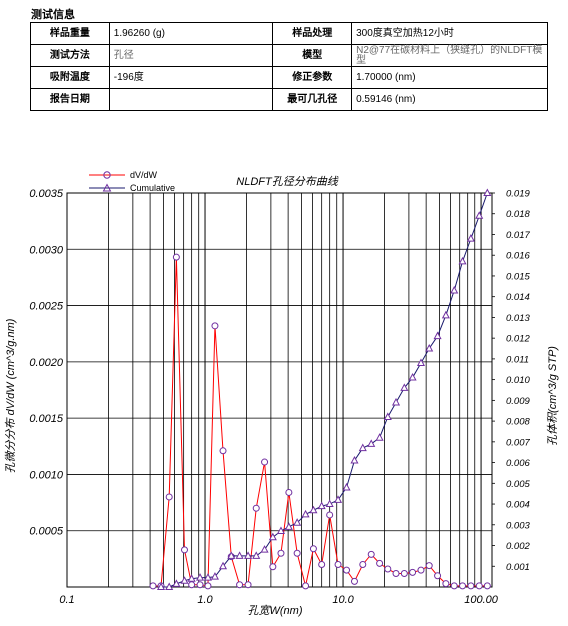  I want to click on y-tick-label-left: 0.0035, so click(46, 194).